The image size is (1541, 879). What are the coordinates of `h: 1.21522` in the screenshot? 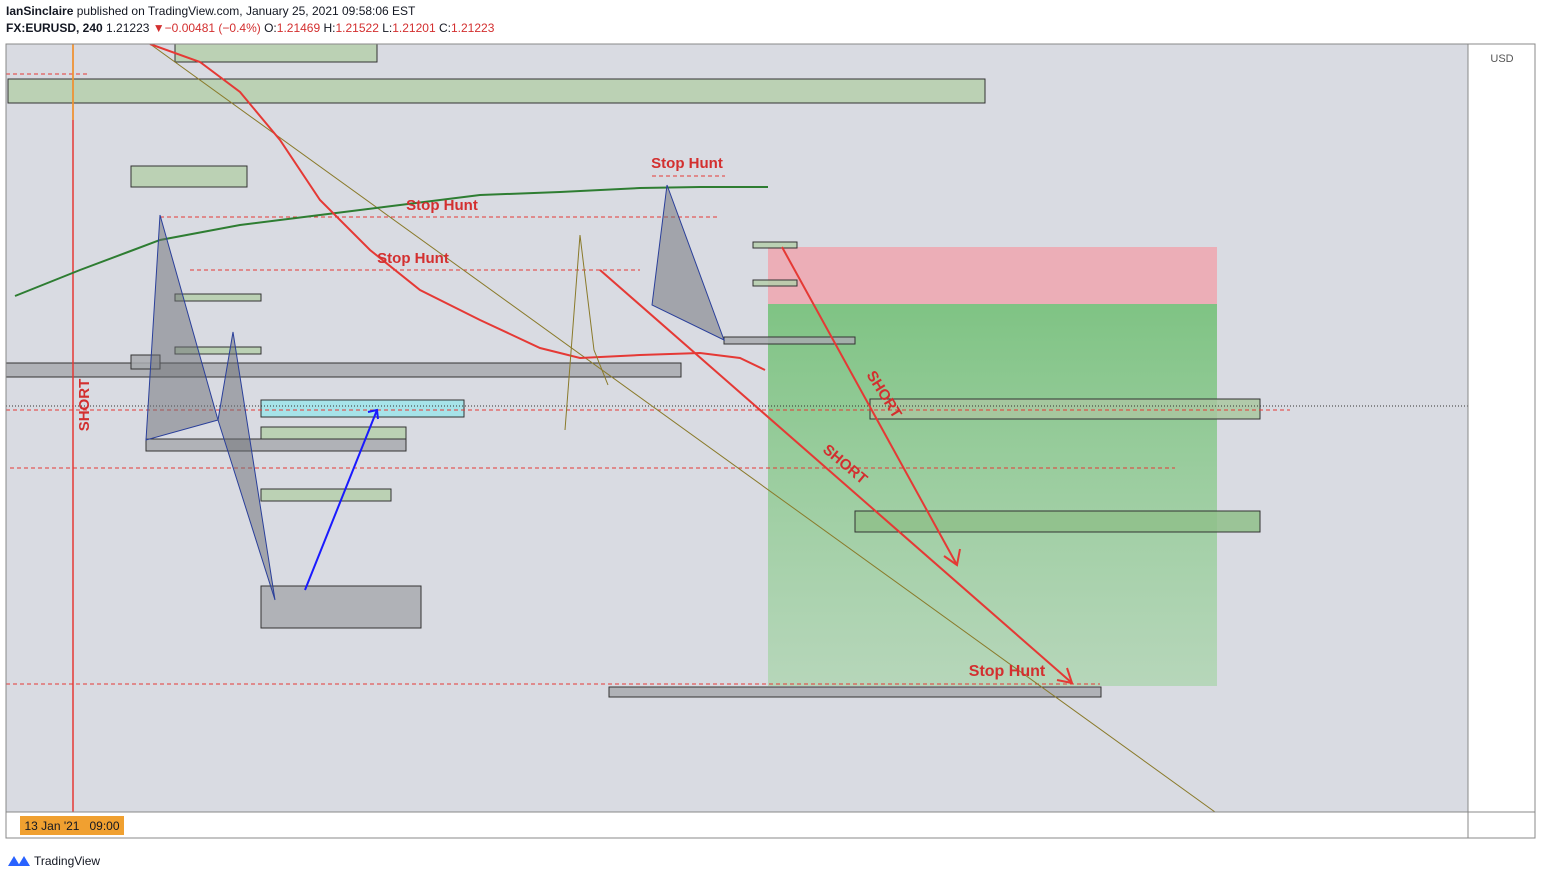 It's located at (357, 28).